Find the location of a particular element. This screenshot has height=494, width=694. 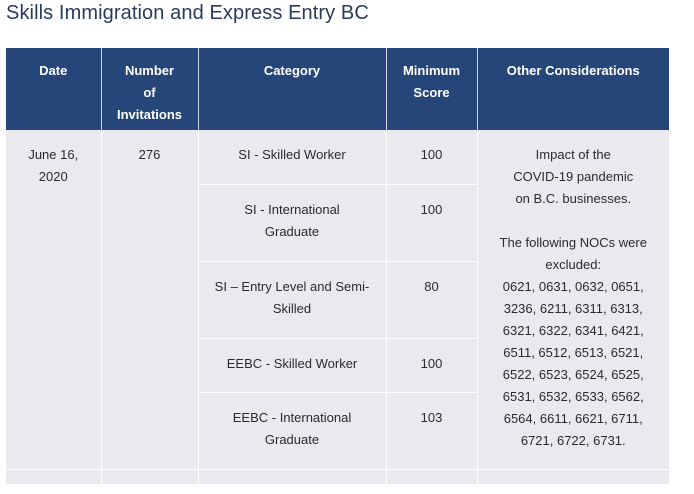

draw-date: June 16, 2020 is located at coordinates (54, 300).